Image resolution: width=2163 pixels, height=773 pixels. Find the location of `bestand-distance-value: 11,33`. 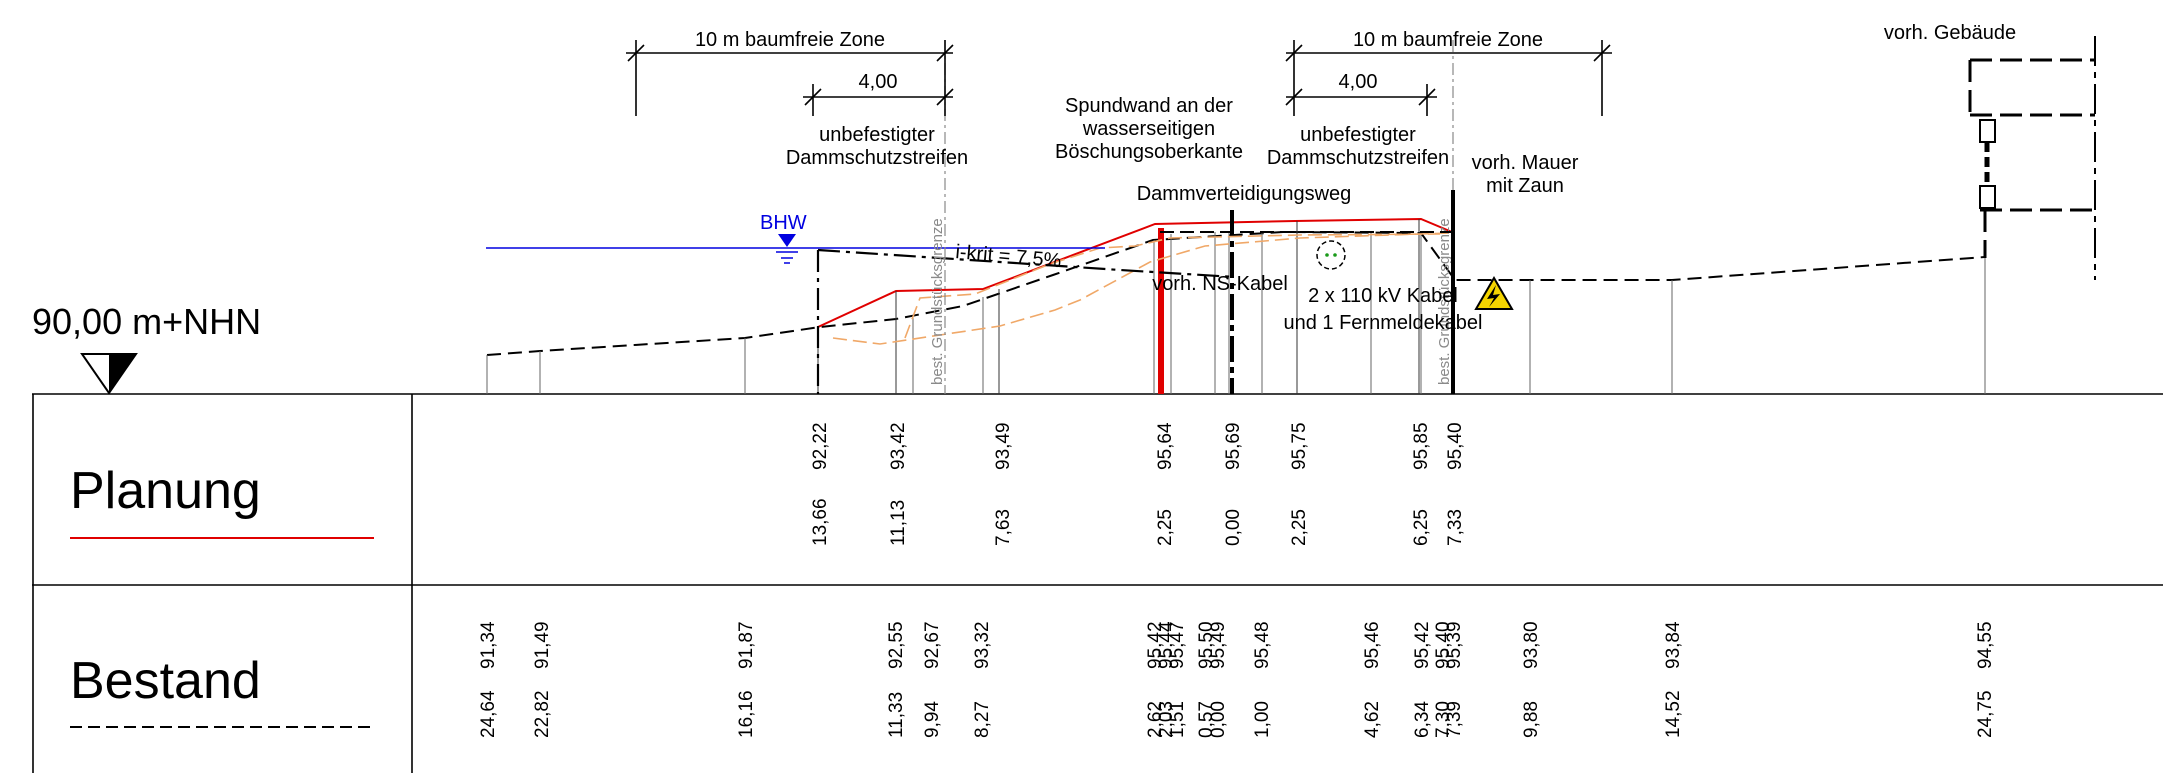

bestand-distance-value: 11,33 is located at coordinates (896, 715).